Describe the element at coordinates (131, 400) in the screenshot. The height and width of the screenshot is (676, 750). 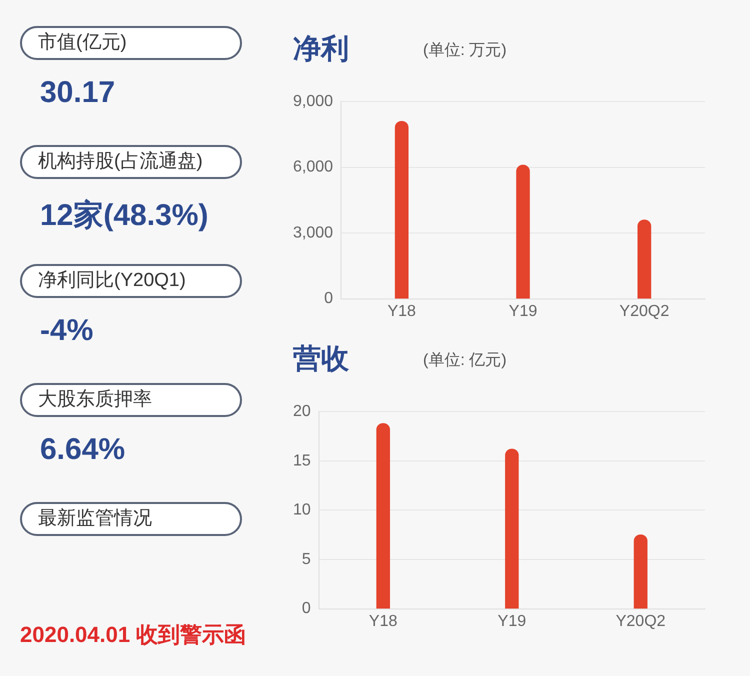
I see `text: 大股东质押率` at that location.